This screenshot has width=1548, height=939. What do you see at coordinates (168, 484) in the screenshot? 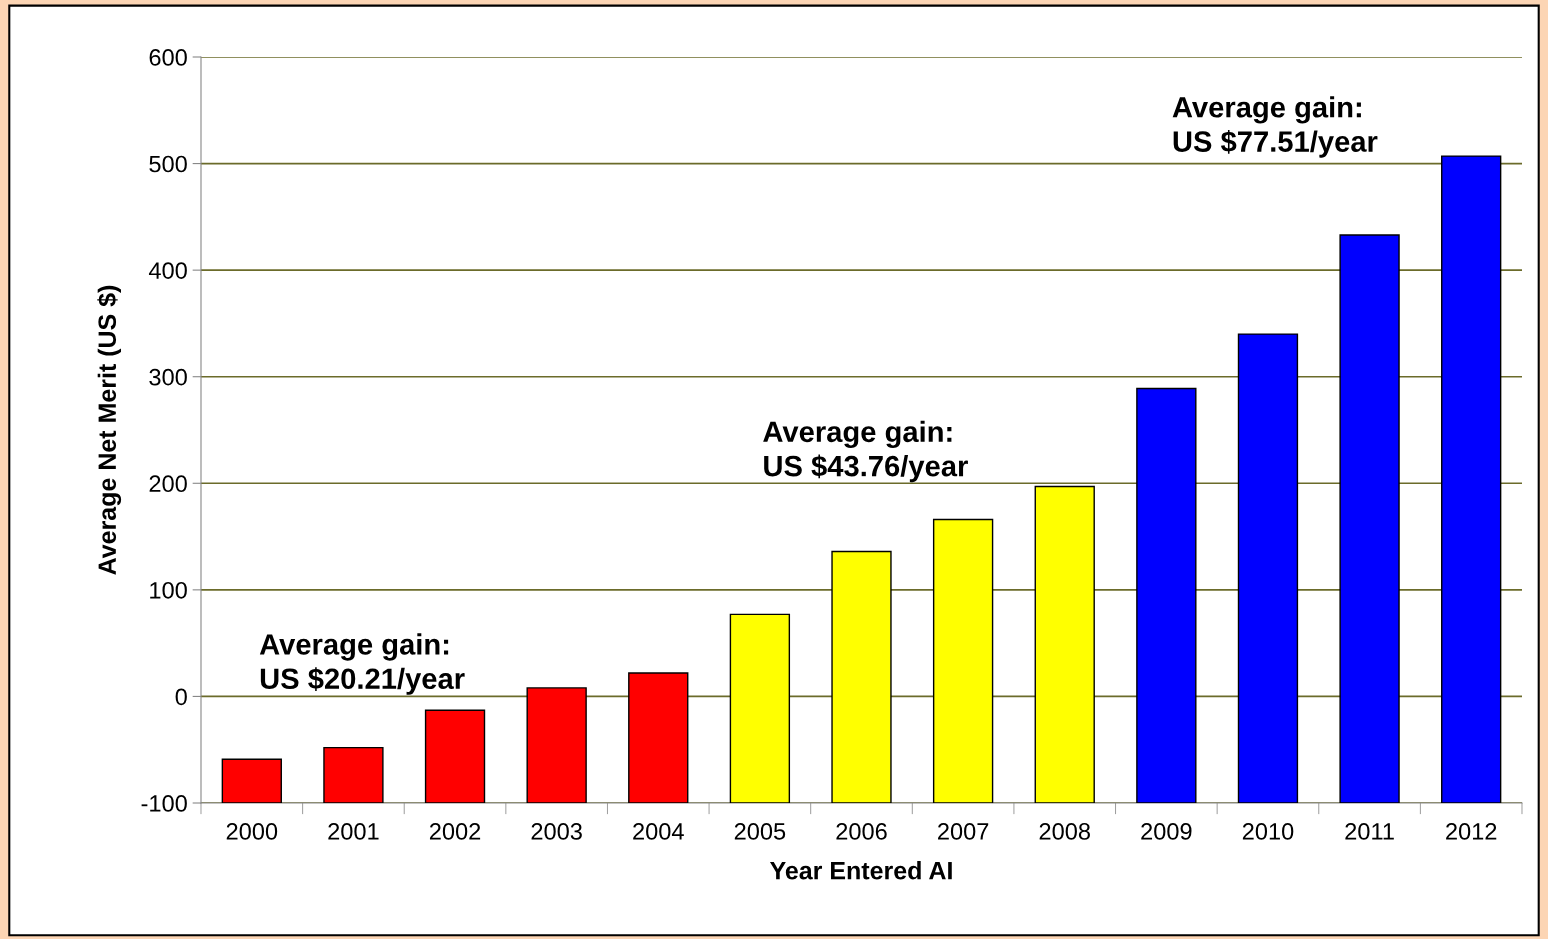
I see `y-tick-label: 200` at bounding box center [168, 484].